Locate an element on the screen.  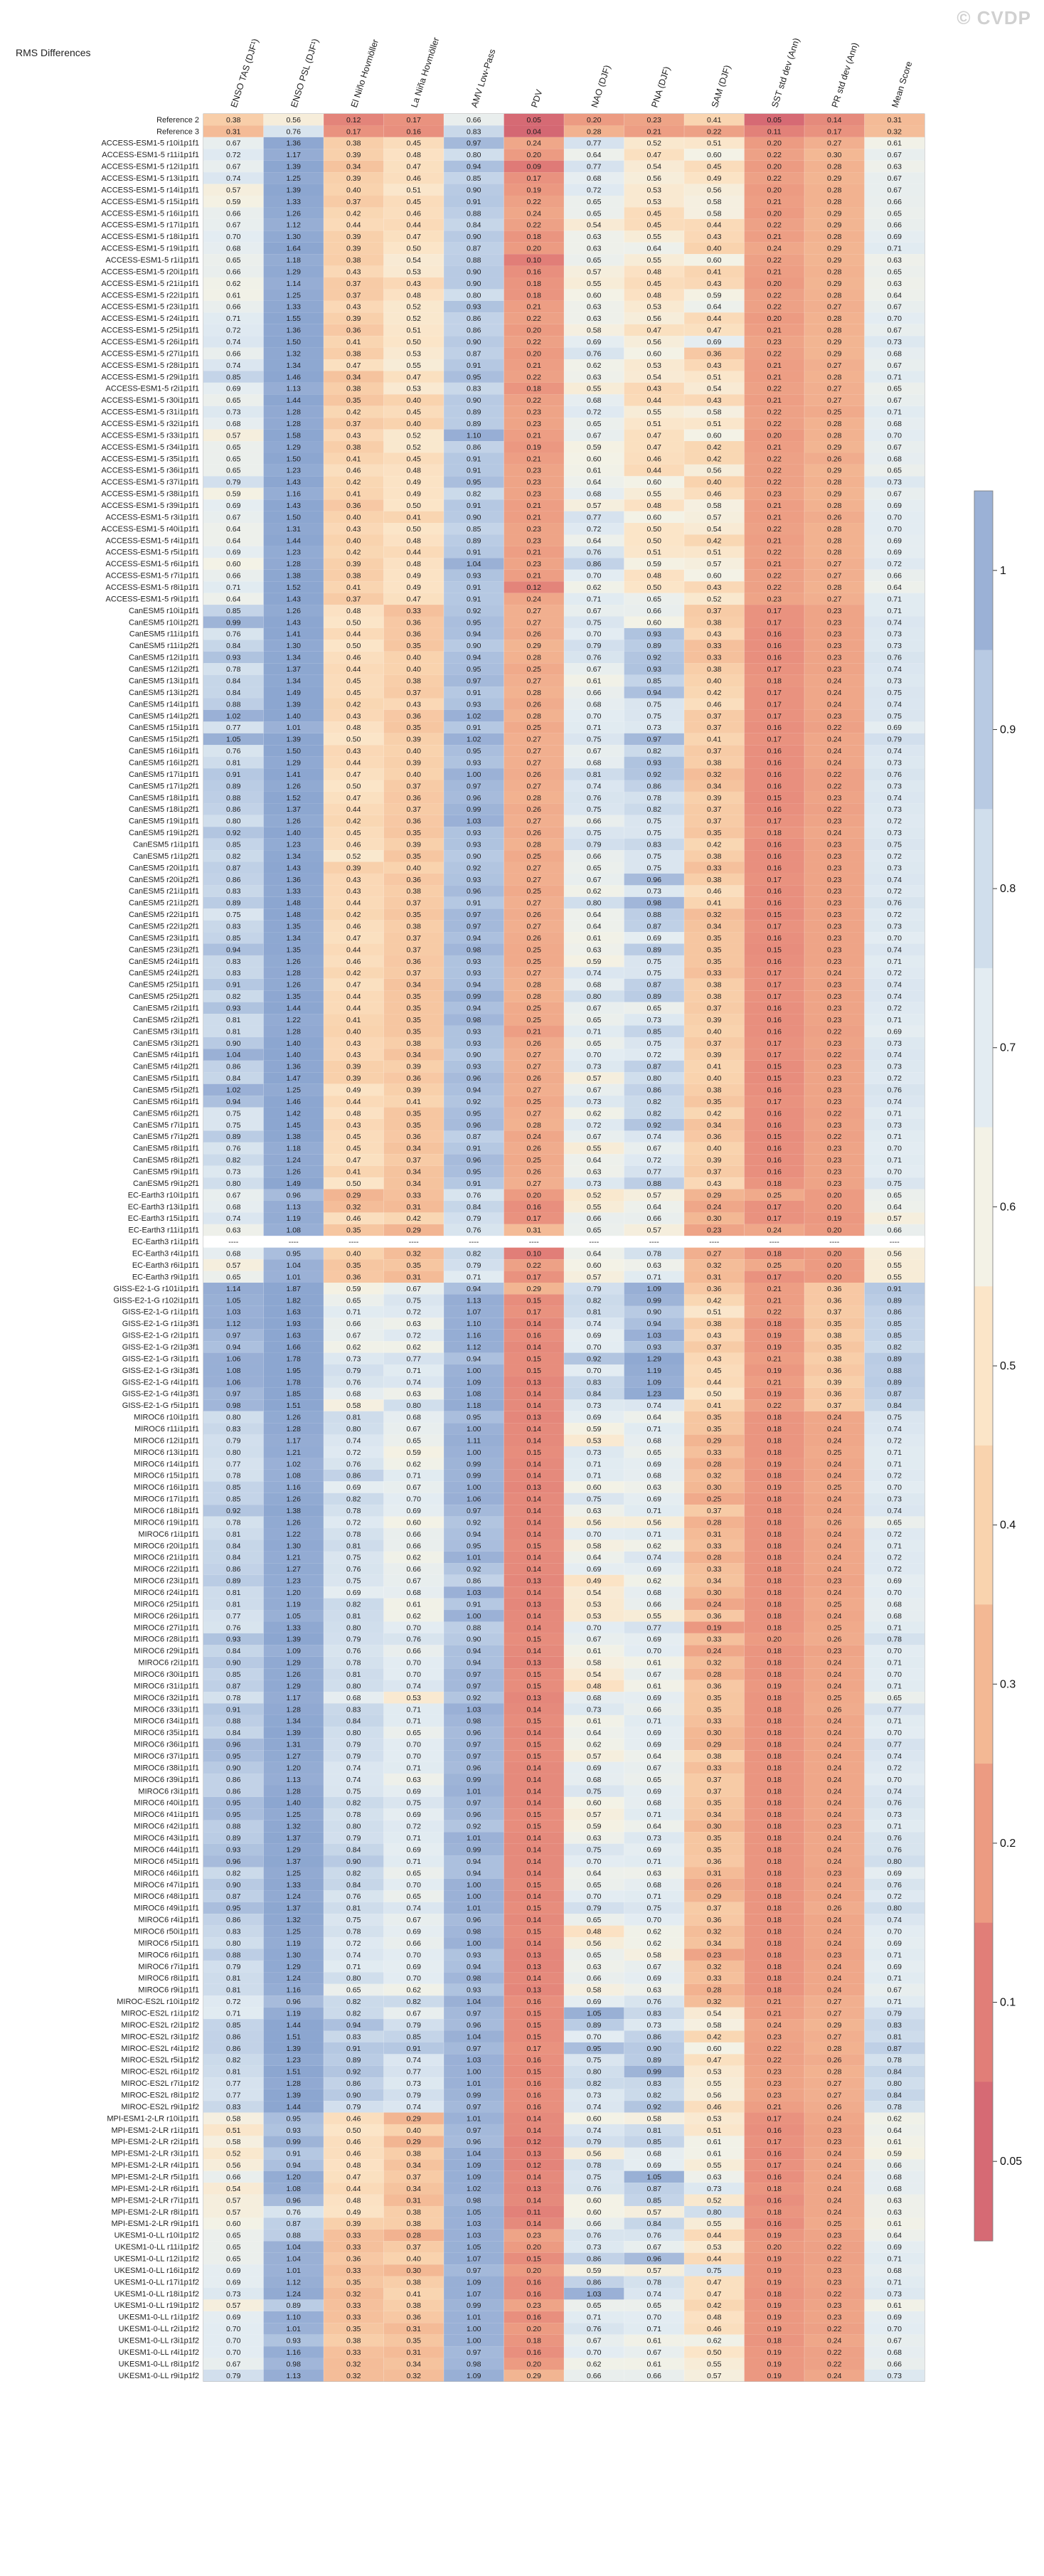
cell-value: 0.56 is located at coordinates (294, 120).